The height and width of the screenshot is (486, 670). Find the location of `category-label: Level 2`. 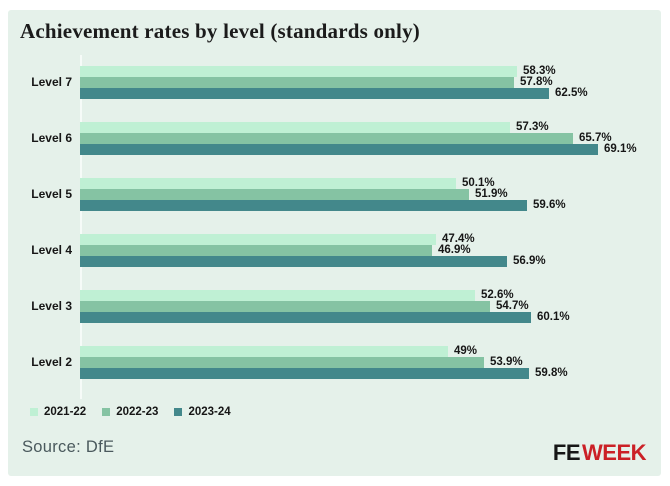

category-label: Level 2 is located at coordinates (51, 362).